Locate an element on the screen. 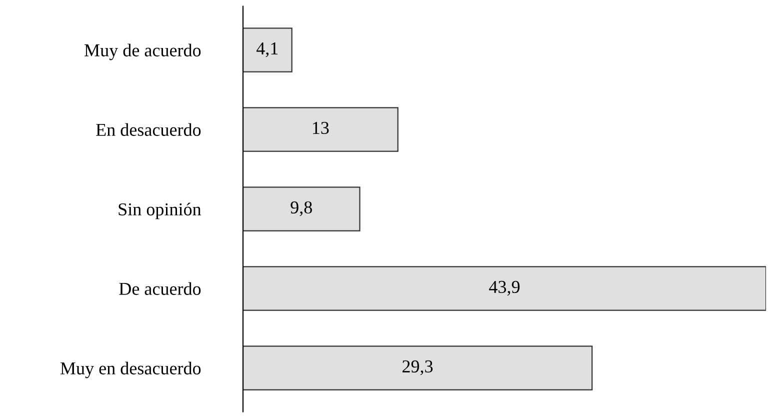 This screenshot has width=768, height=418. y-tick-label: De acuerdo is located at coordinates (160, 288).